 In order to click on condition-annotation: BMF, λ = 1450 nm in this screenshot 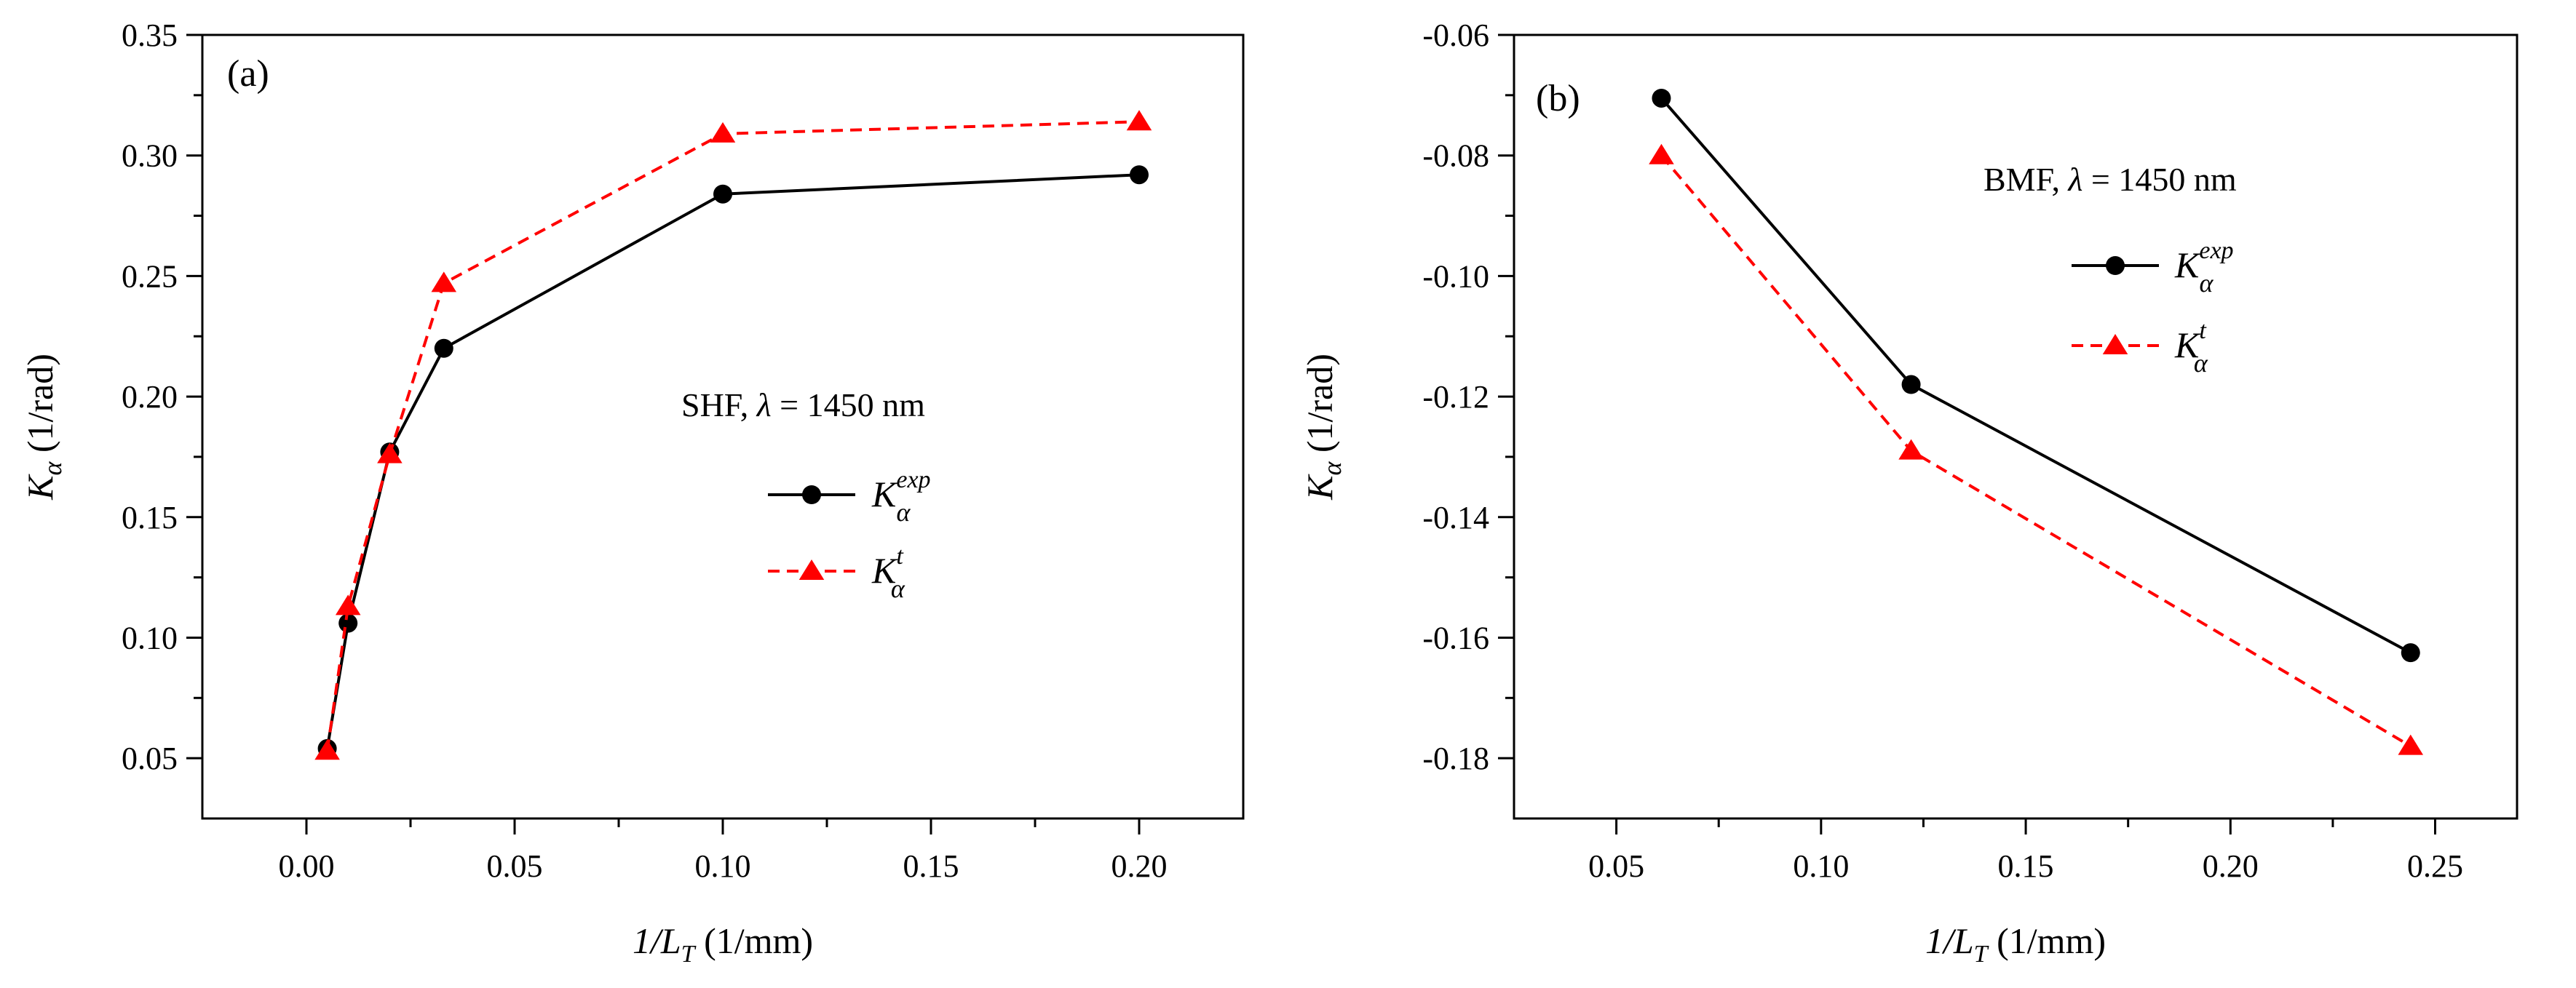, I will do `click(2110, 179)`.